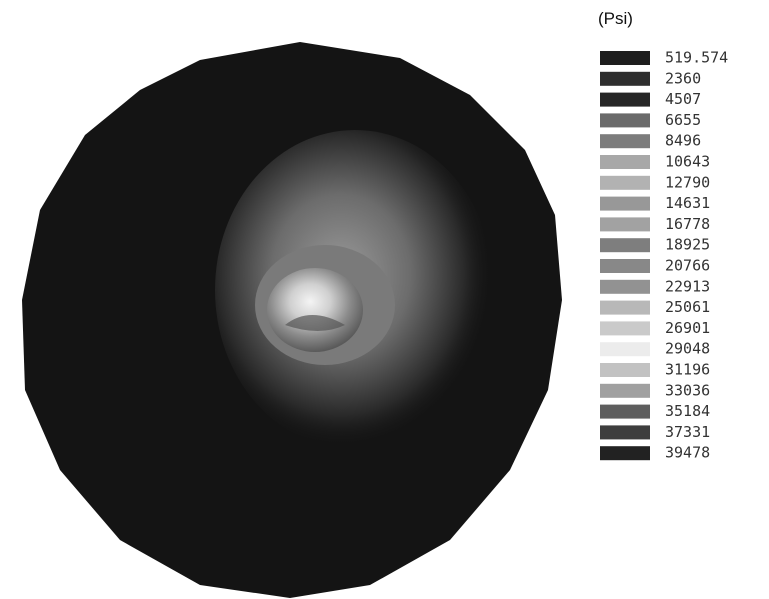 Image resolution: width=769 pixels, height=599 pixels. Describe the element at coordinates (687, 286) in the screenshot. I see `legend-label: 22913` at that location.